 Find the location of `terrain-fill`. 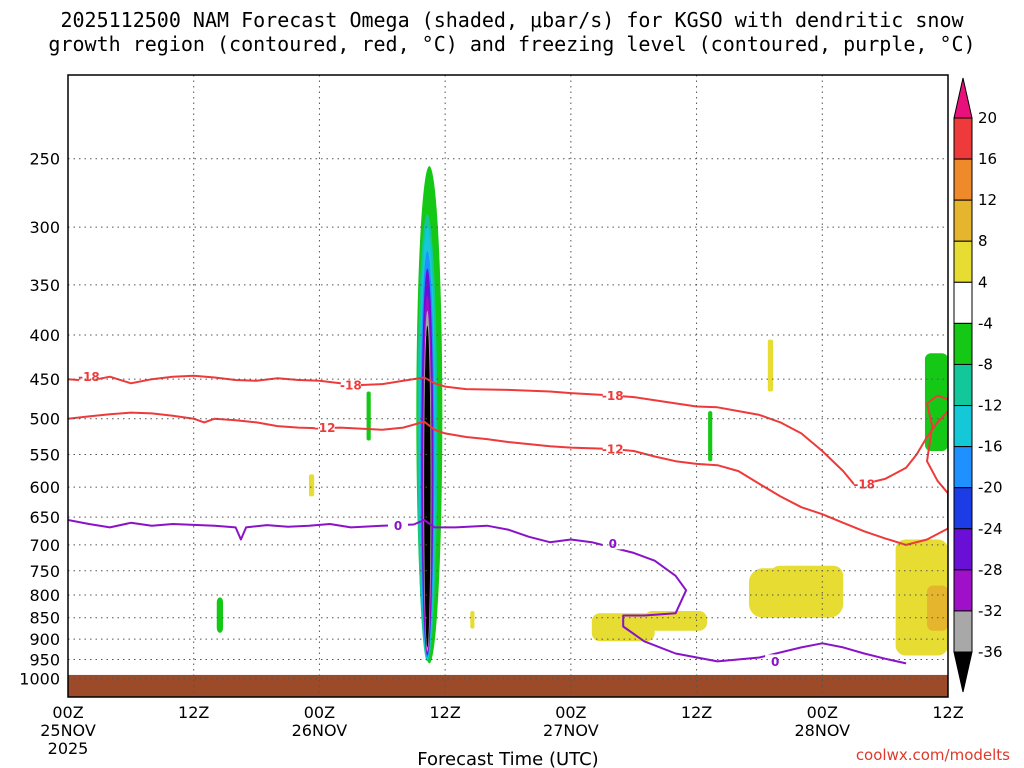

terrain-fill is located at coordinates (508, 685).